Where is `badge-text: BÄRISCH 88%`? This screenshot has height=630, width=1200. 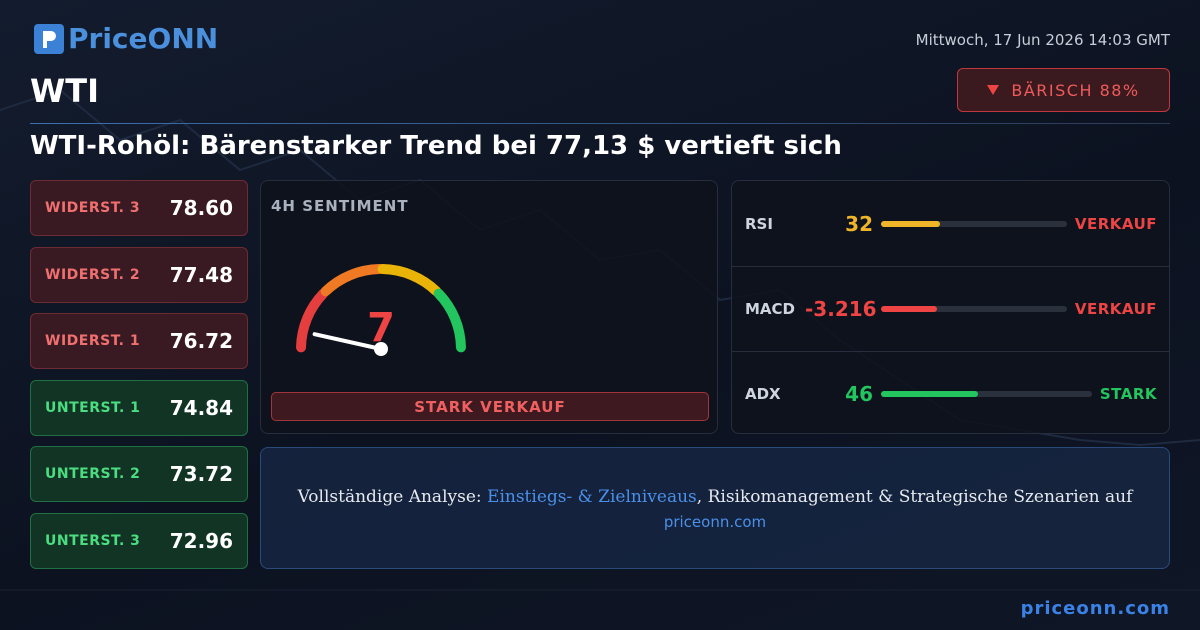 badge-text: BÄRISCH 88% is located at coordinates (1075, 90).